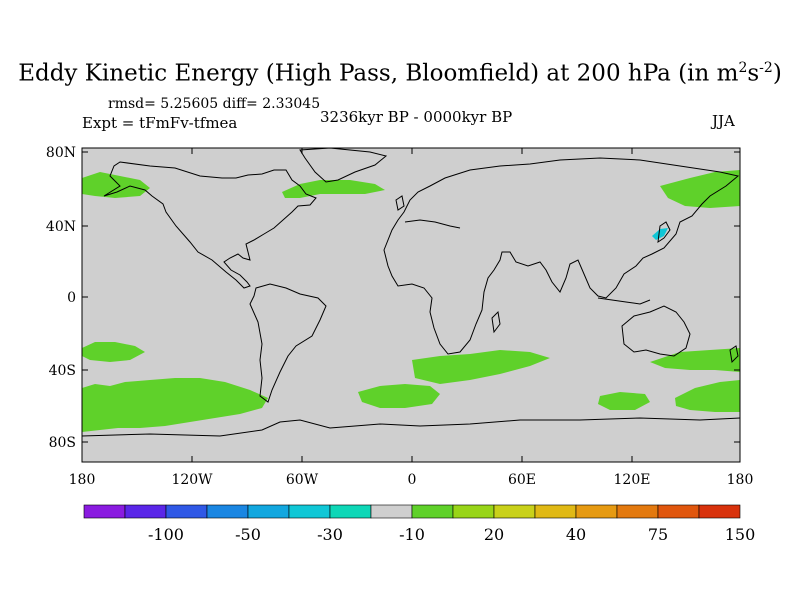 This screenshot has height=600, width=800. I want to click on region-south-atlantic, so click(399, 396).